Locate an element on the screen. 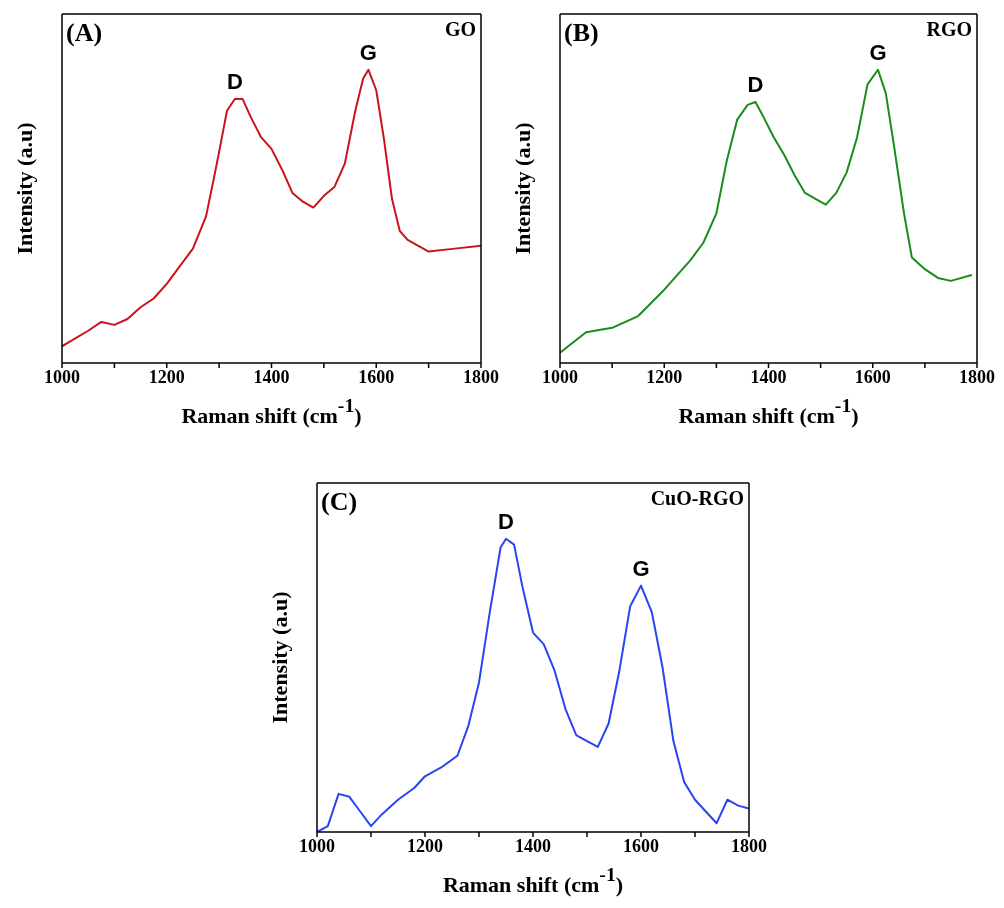  text: (C) is located at coordinates (339, 502).